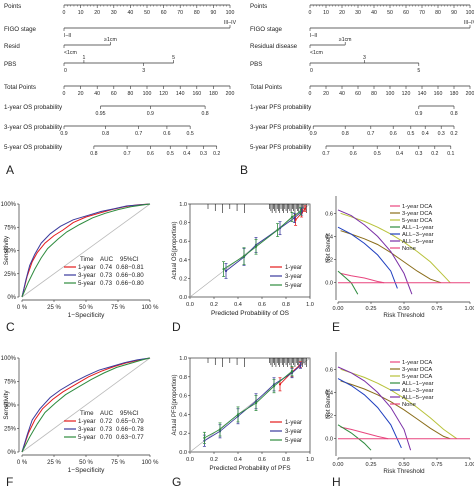 The image size is (474, 489). What do you see at coordinates (63, 134) in the screenshot?
I see `nomogram-tick-label: 0.9` at bounding box center [63, 134].